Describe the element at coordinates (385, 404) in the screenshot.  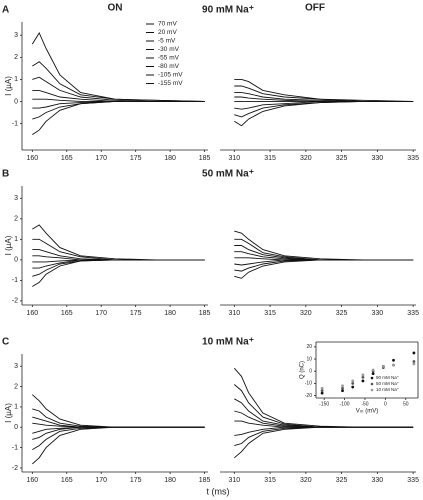
I see `x-tick-label: 0` at that location.